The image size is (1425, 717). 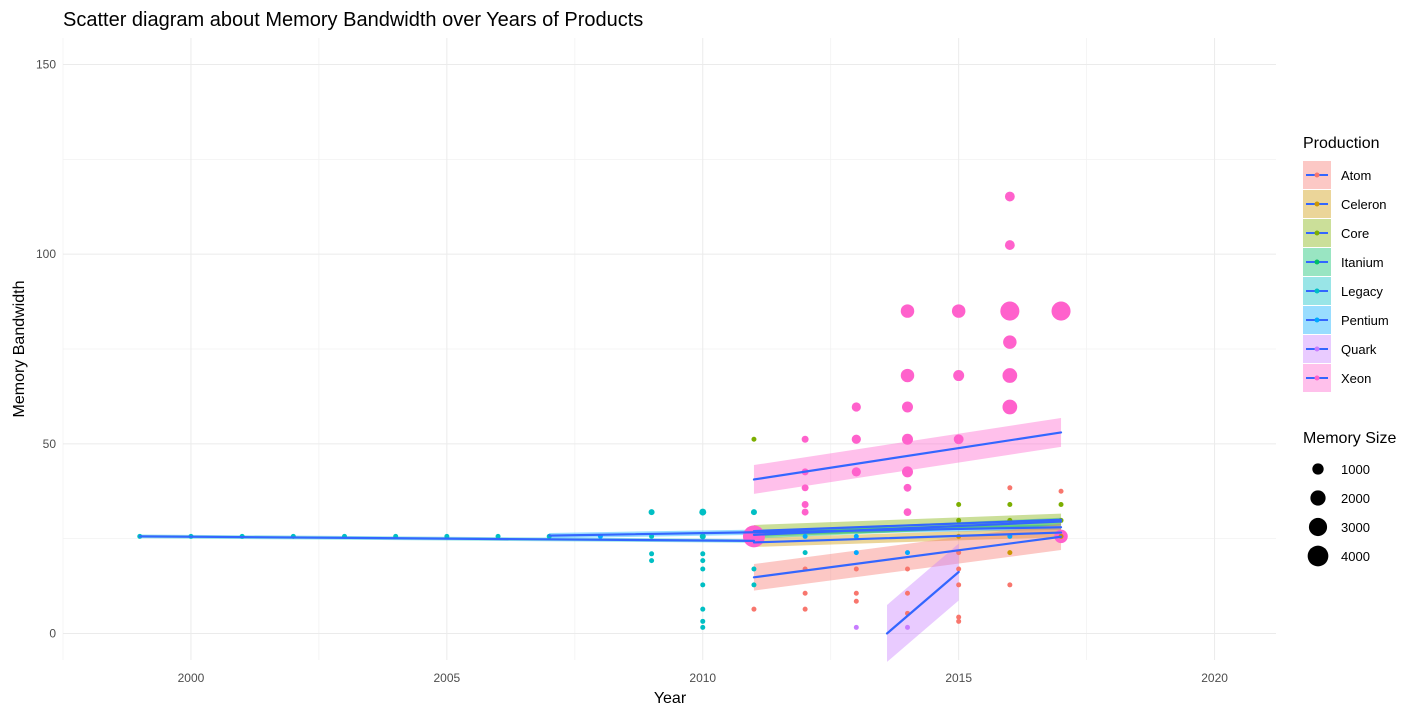 I want to click on legend-quark-dot, so click(x=1317, y=349).